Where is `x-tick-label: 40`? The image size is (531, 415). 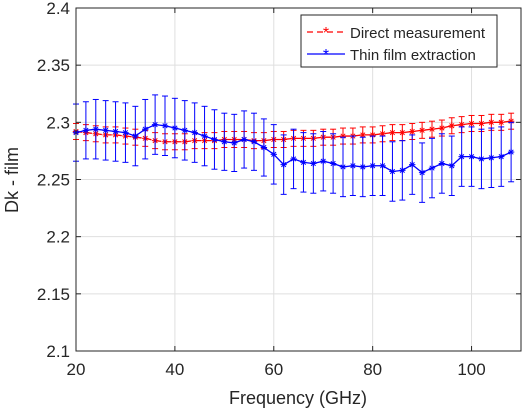
x-tick-label: 40 is located at coordinates (174, 369).